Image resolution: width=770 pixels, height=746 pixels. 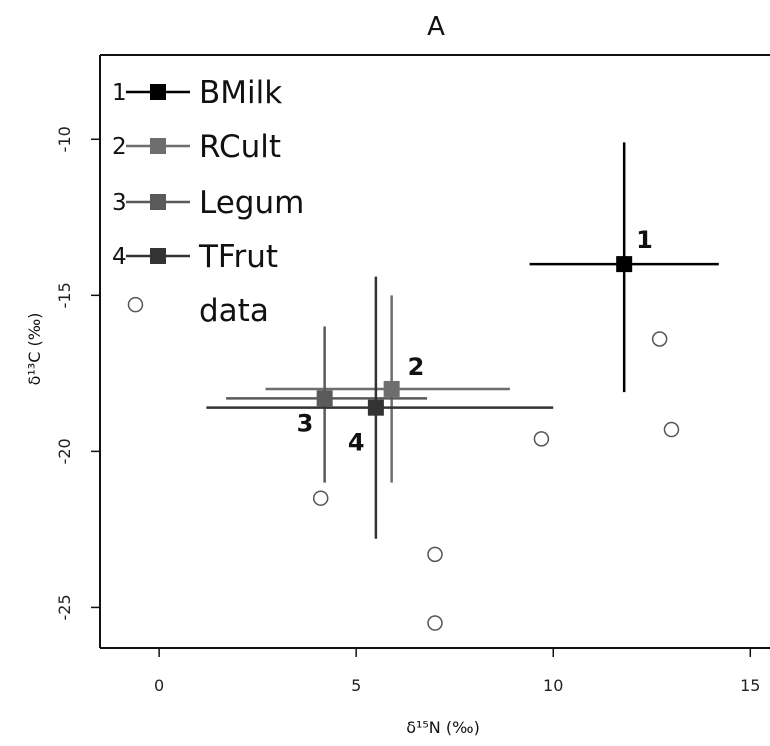 I want to click on y-tick-label: -15, so click(x=64, y=295).